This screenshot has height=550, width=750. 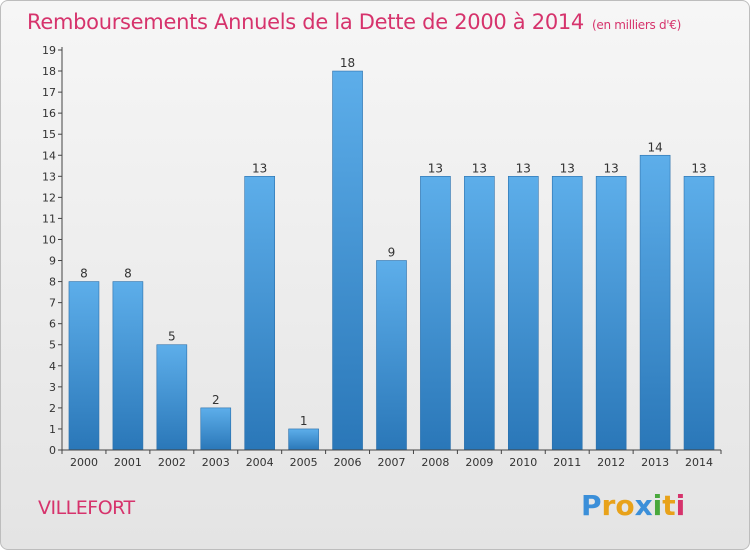 I want to click on bar-2012, so click(x=611, y=313).